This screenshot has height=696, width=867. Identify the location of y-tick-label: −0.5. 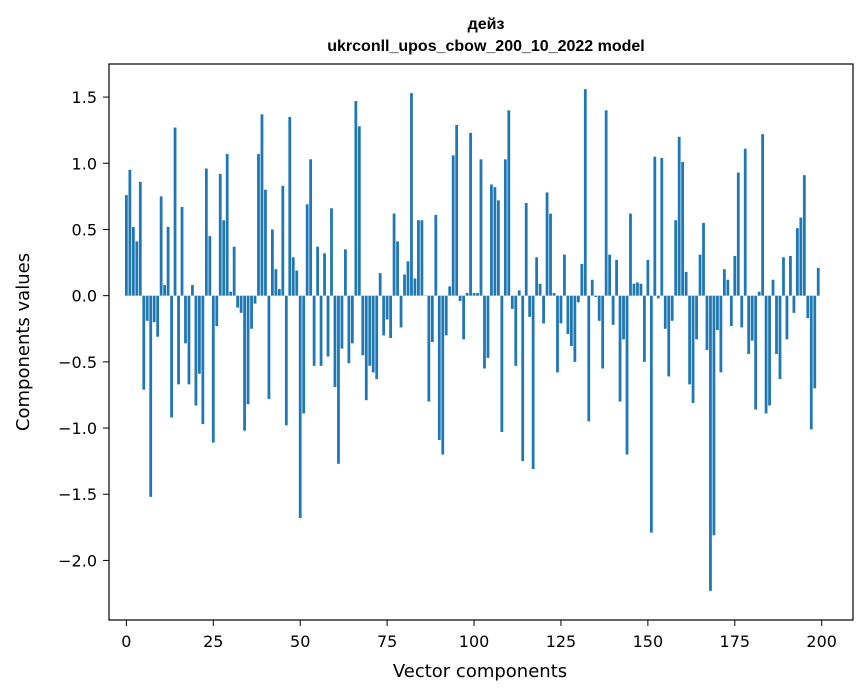
(77, 362).